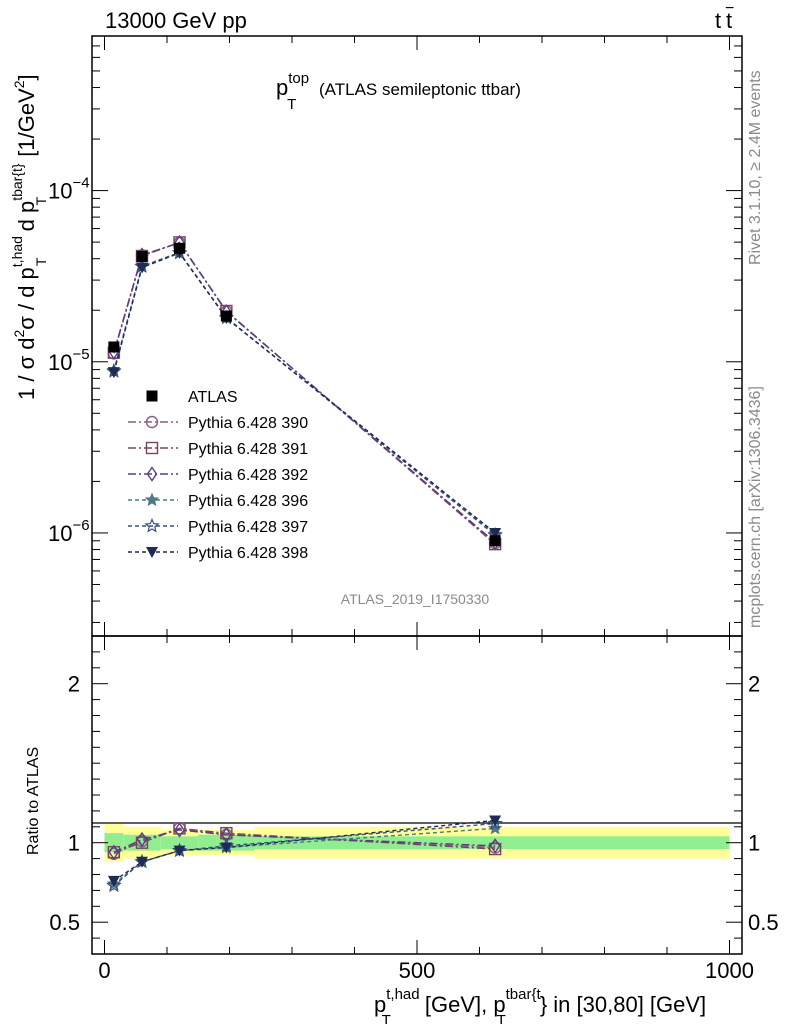 The height and width of the screenshot is (1024, 786). I want to click on ratio-y-tick-label-right: 2, so click(754, 684).